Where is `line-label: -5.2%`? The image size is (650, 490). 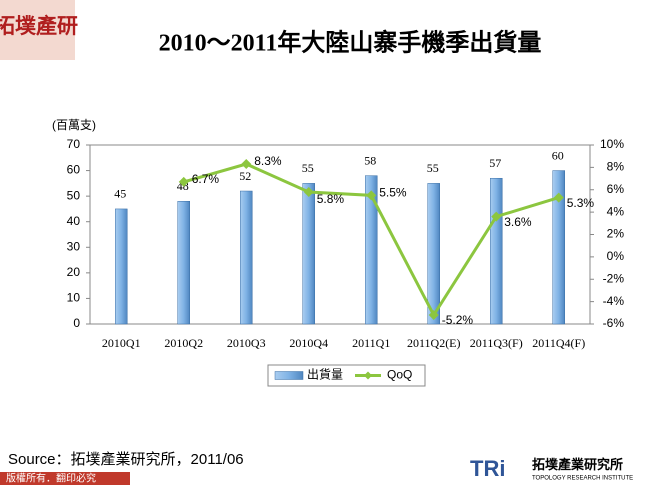 line-label: -5.2% is located at coordinates (458, 320).